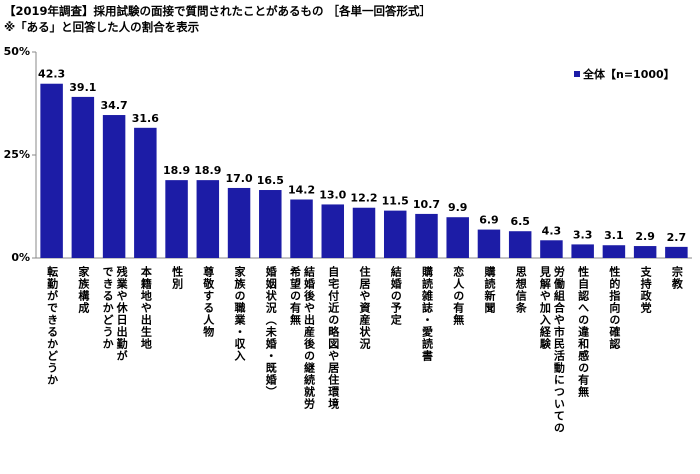 The image size is (700, 474). What do you see at coordinates (628, 74) in the screenshot?
I see `legend-label: 全体【n=1000】` at bounding box center [628, 74].